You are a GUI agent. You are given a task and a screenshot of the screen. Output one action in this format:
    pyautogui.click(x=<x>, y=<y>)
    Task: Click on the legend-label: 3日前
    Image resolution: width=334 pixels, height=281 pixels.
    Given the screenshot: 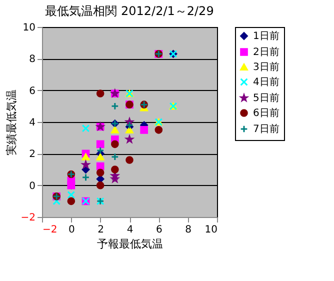 What is the action you would take?
    pyautogui.click(x=266, y=67)
    